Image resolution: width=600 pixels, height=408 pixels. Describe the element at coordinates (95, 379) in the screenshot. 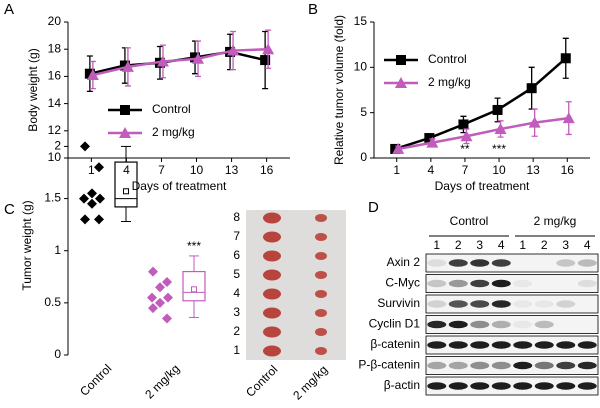

I see `x-tick-label: Control` at that location.